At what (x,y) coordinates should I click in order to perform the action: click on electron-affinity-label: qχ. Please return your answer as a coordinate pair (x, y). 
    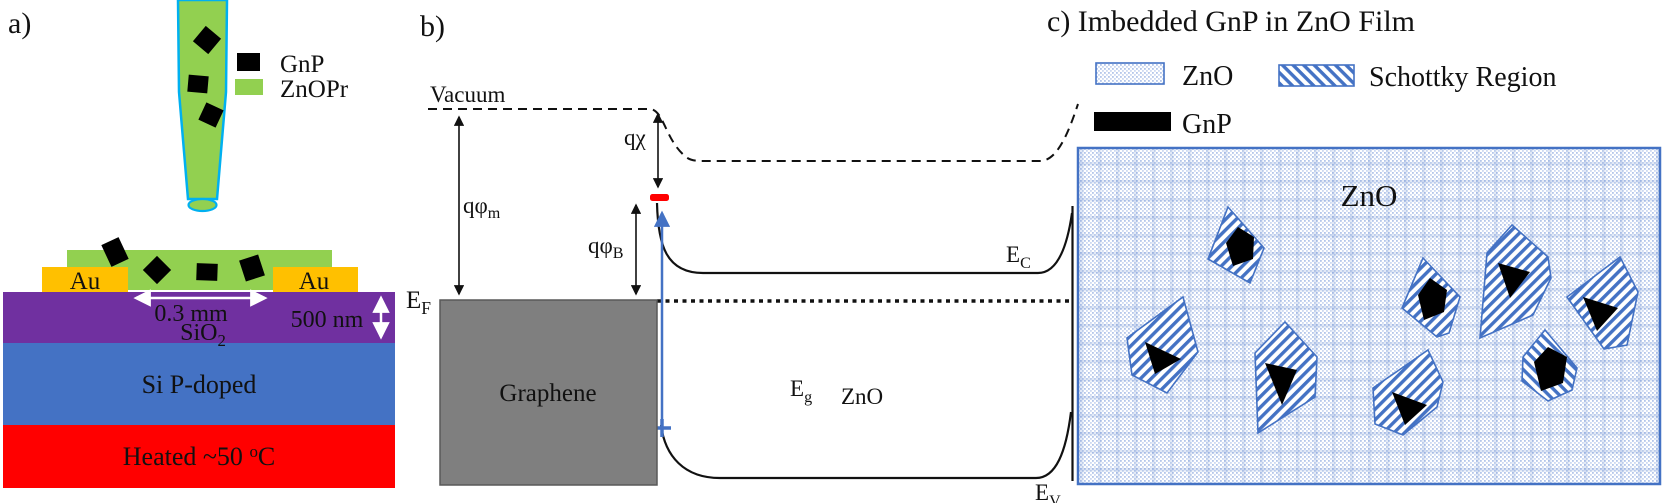
    Looking at the image, I should click on (635, 137).